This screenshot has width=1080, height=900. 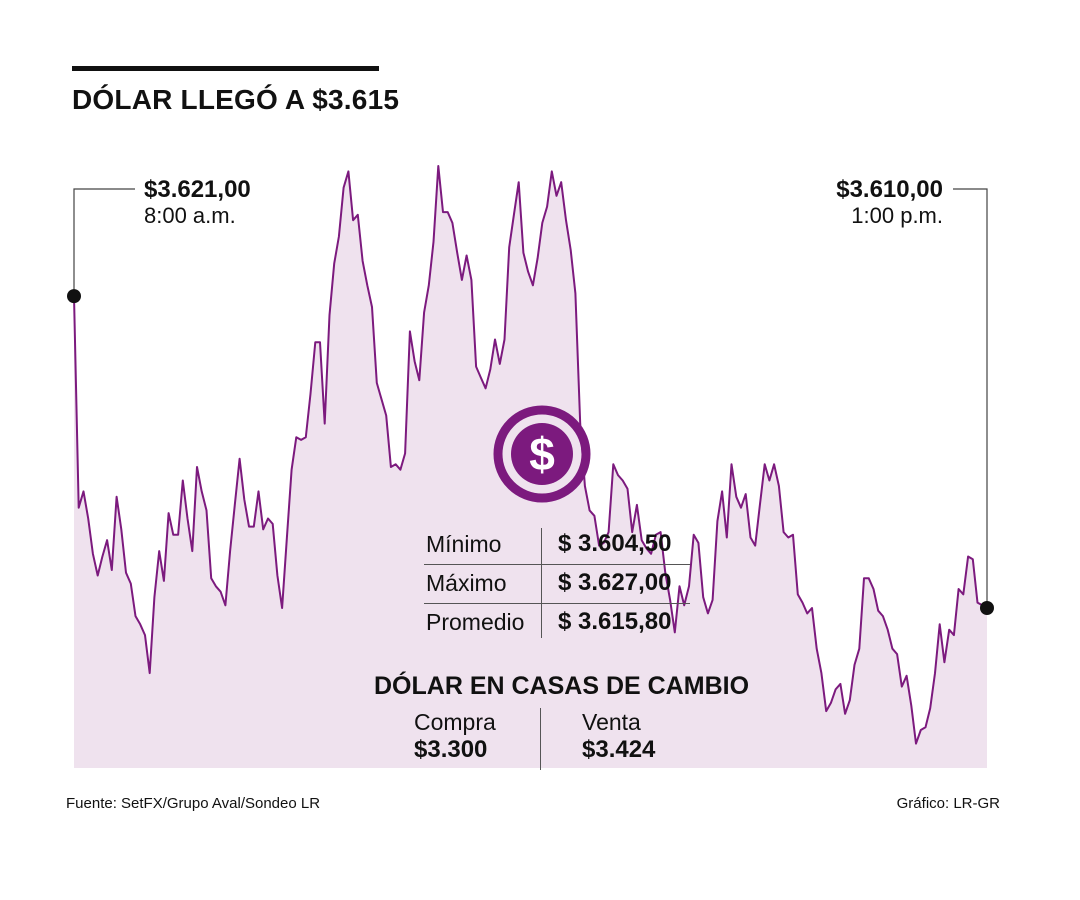 What do you see at coordinates (475, 622) in the screenshot?
I see `stat-label: Promedio` at bounding box center [475, 622].